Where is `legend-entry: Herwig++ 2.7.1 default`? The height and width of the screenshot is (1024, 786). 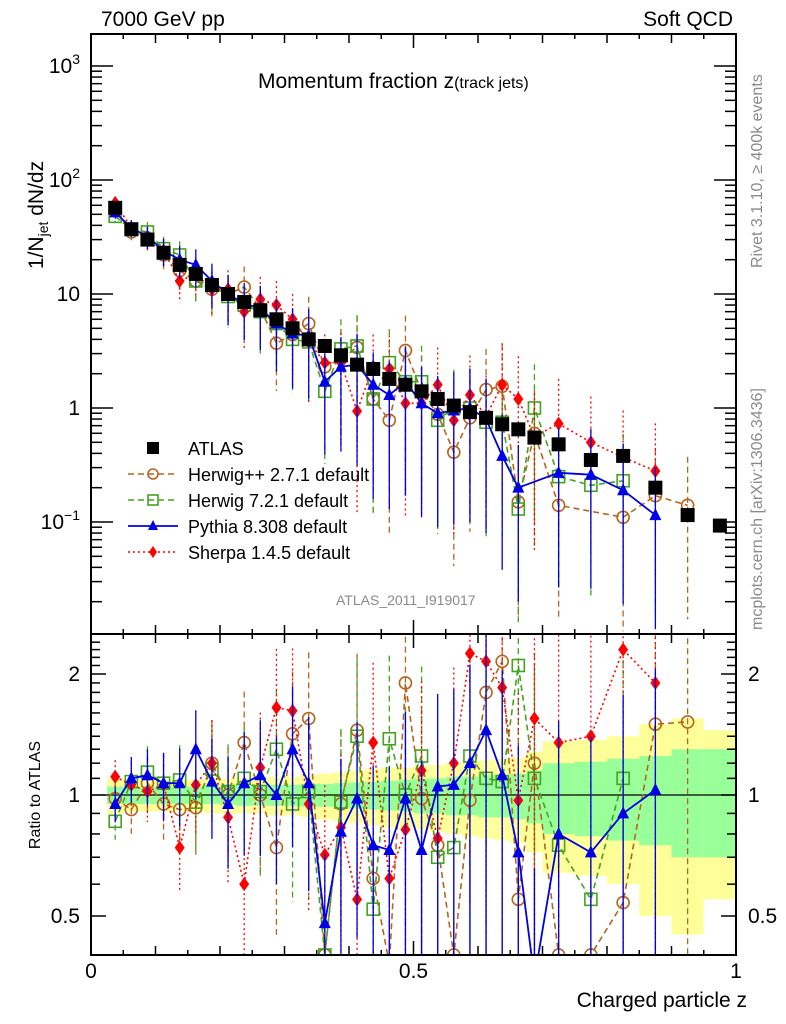 legend-entry: Herwig++ 2.7.1 default is located at coordinates (248, 475).